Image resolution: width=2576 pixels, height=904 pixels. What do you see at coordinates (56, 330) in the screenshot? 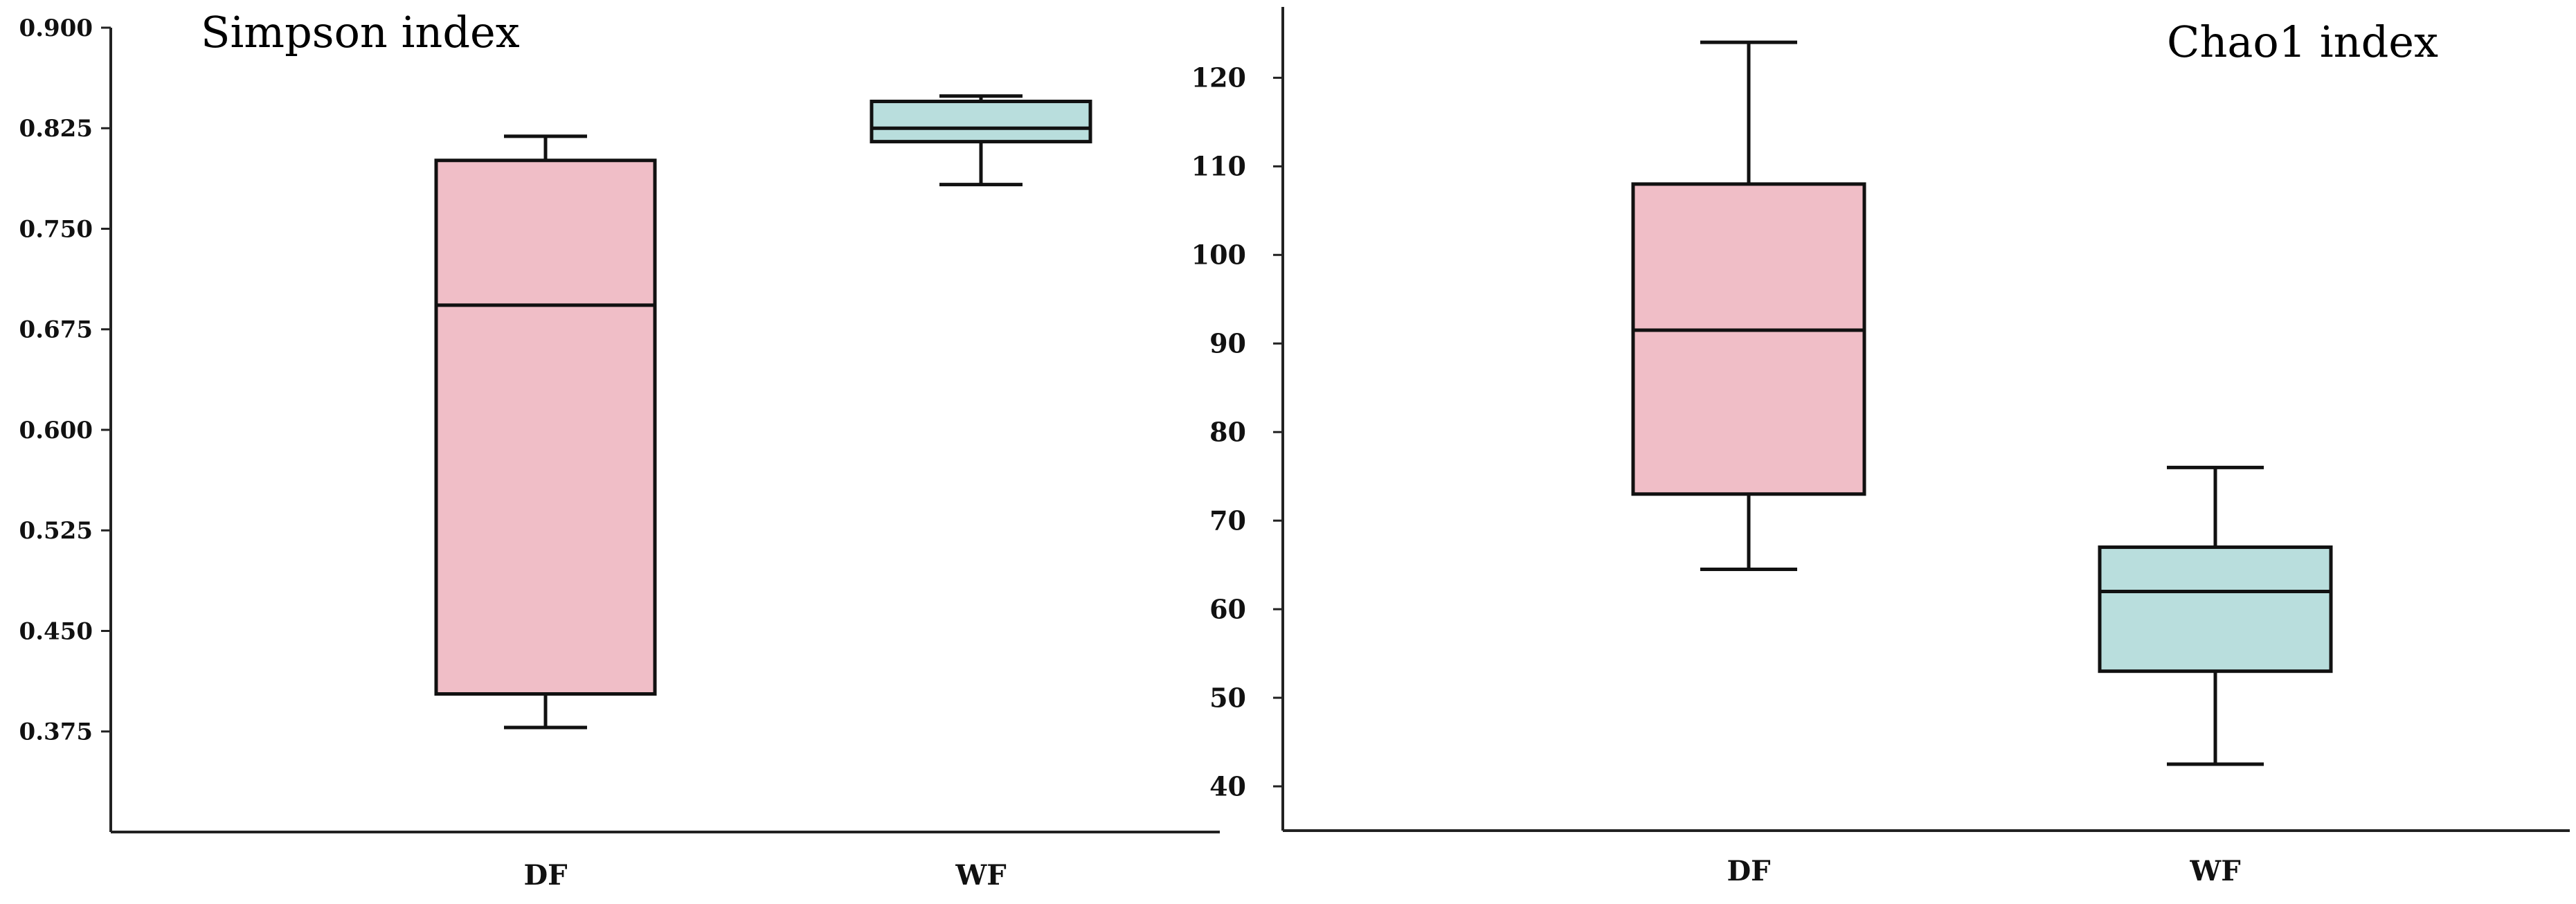
I see `y-tick-label: 0.675` at bounding box center [56, 330].